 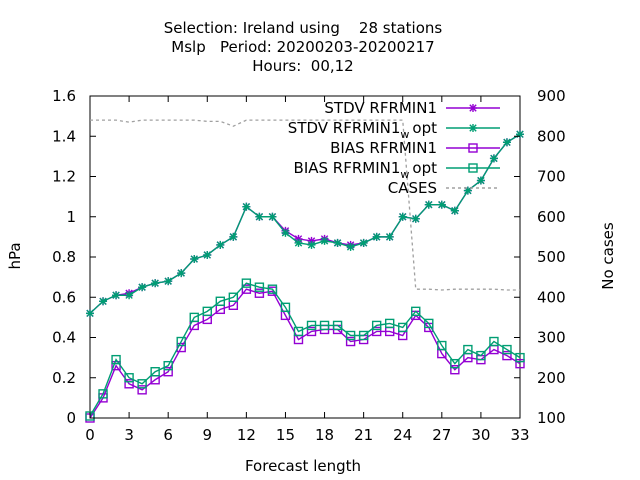 I want to click on legend-label: BIAS RFRMIN1w opt, so click(x=366, y=170).